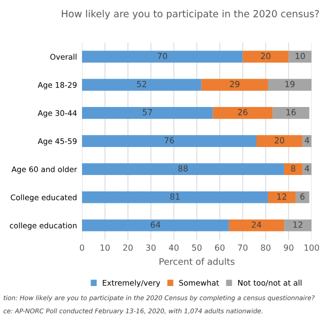 The image size is (328, 328). I want to click on data-label: 64, so click(155, 224).